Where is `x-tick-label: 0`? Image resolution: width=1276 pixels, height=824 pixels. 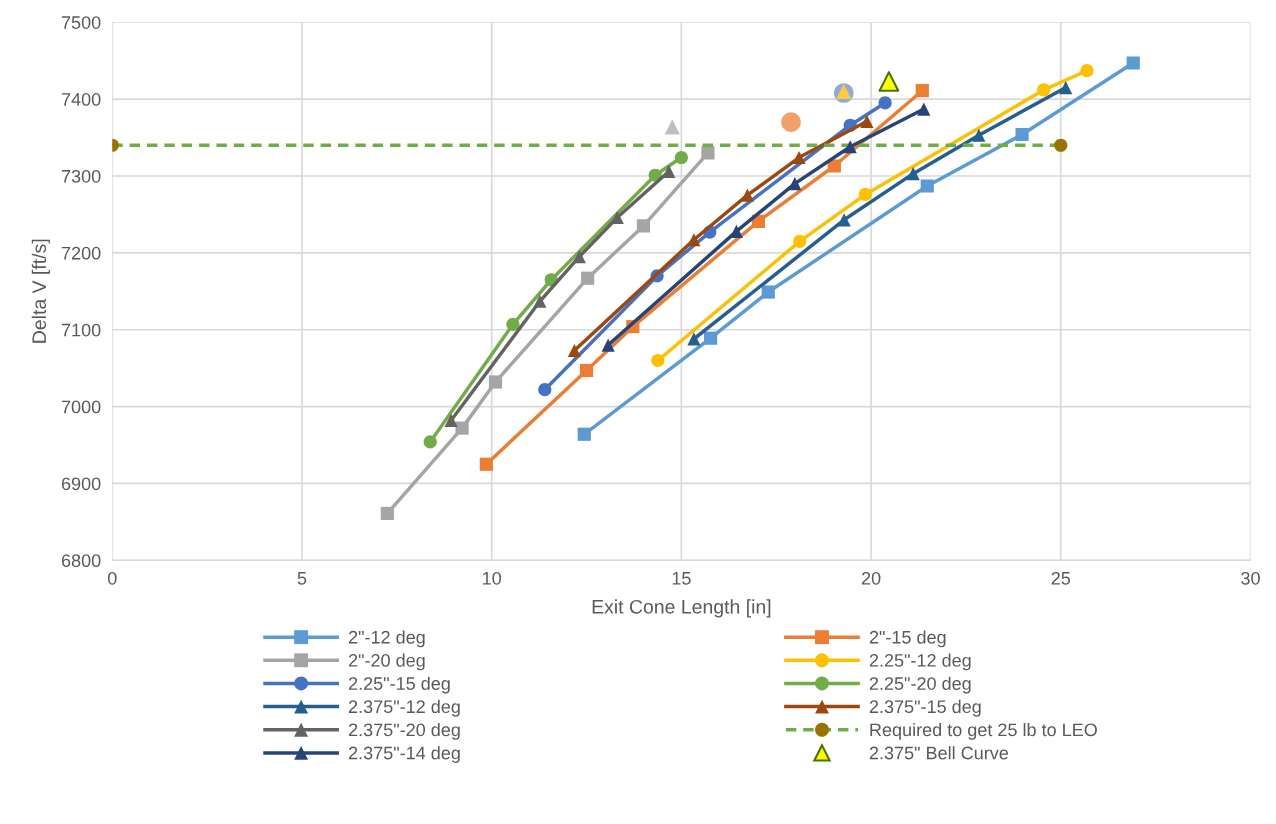
x-tick-label: 0 is located at coordinates (112, 578).